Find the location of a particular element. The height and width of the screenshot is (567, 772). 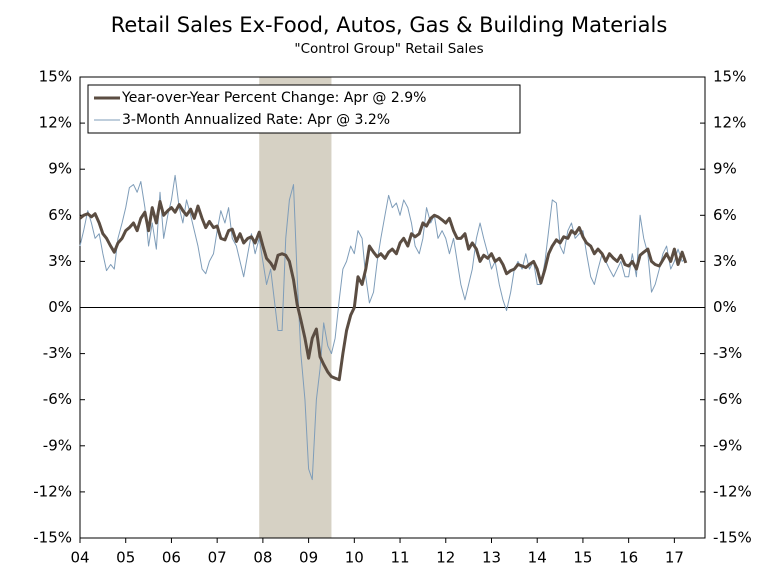

y2-tick-label: -3% is located at coordinates (727, 353).